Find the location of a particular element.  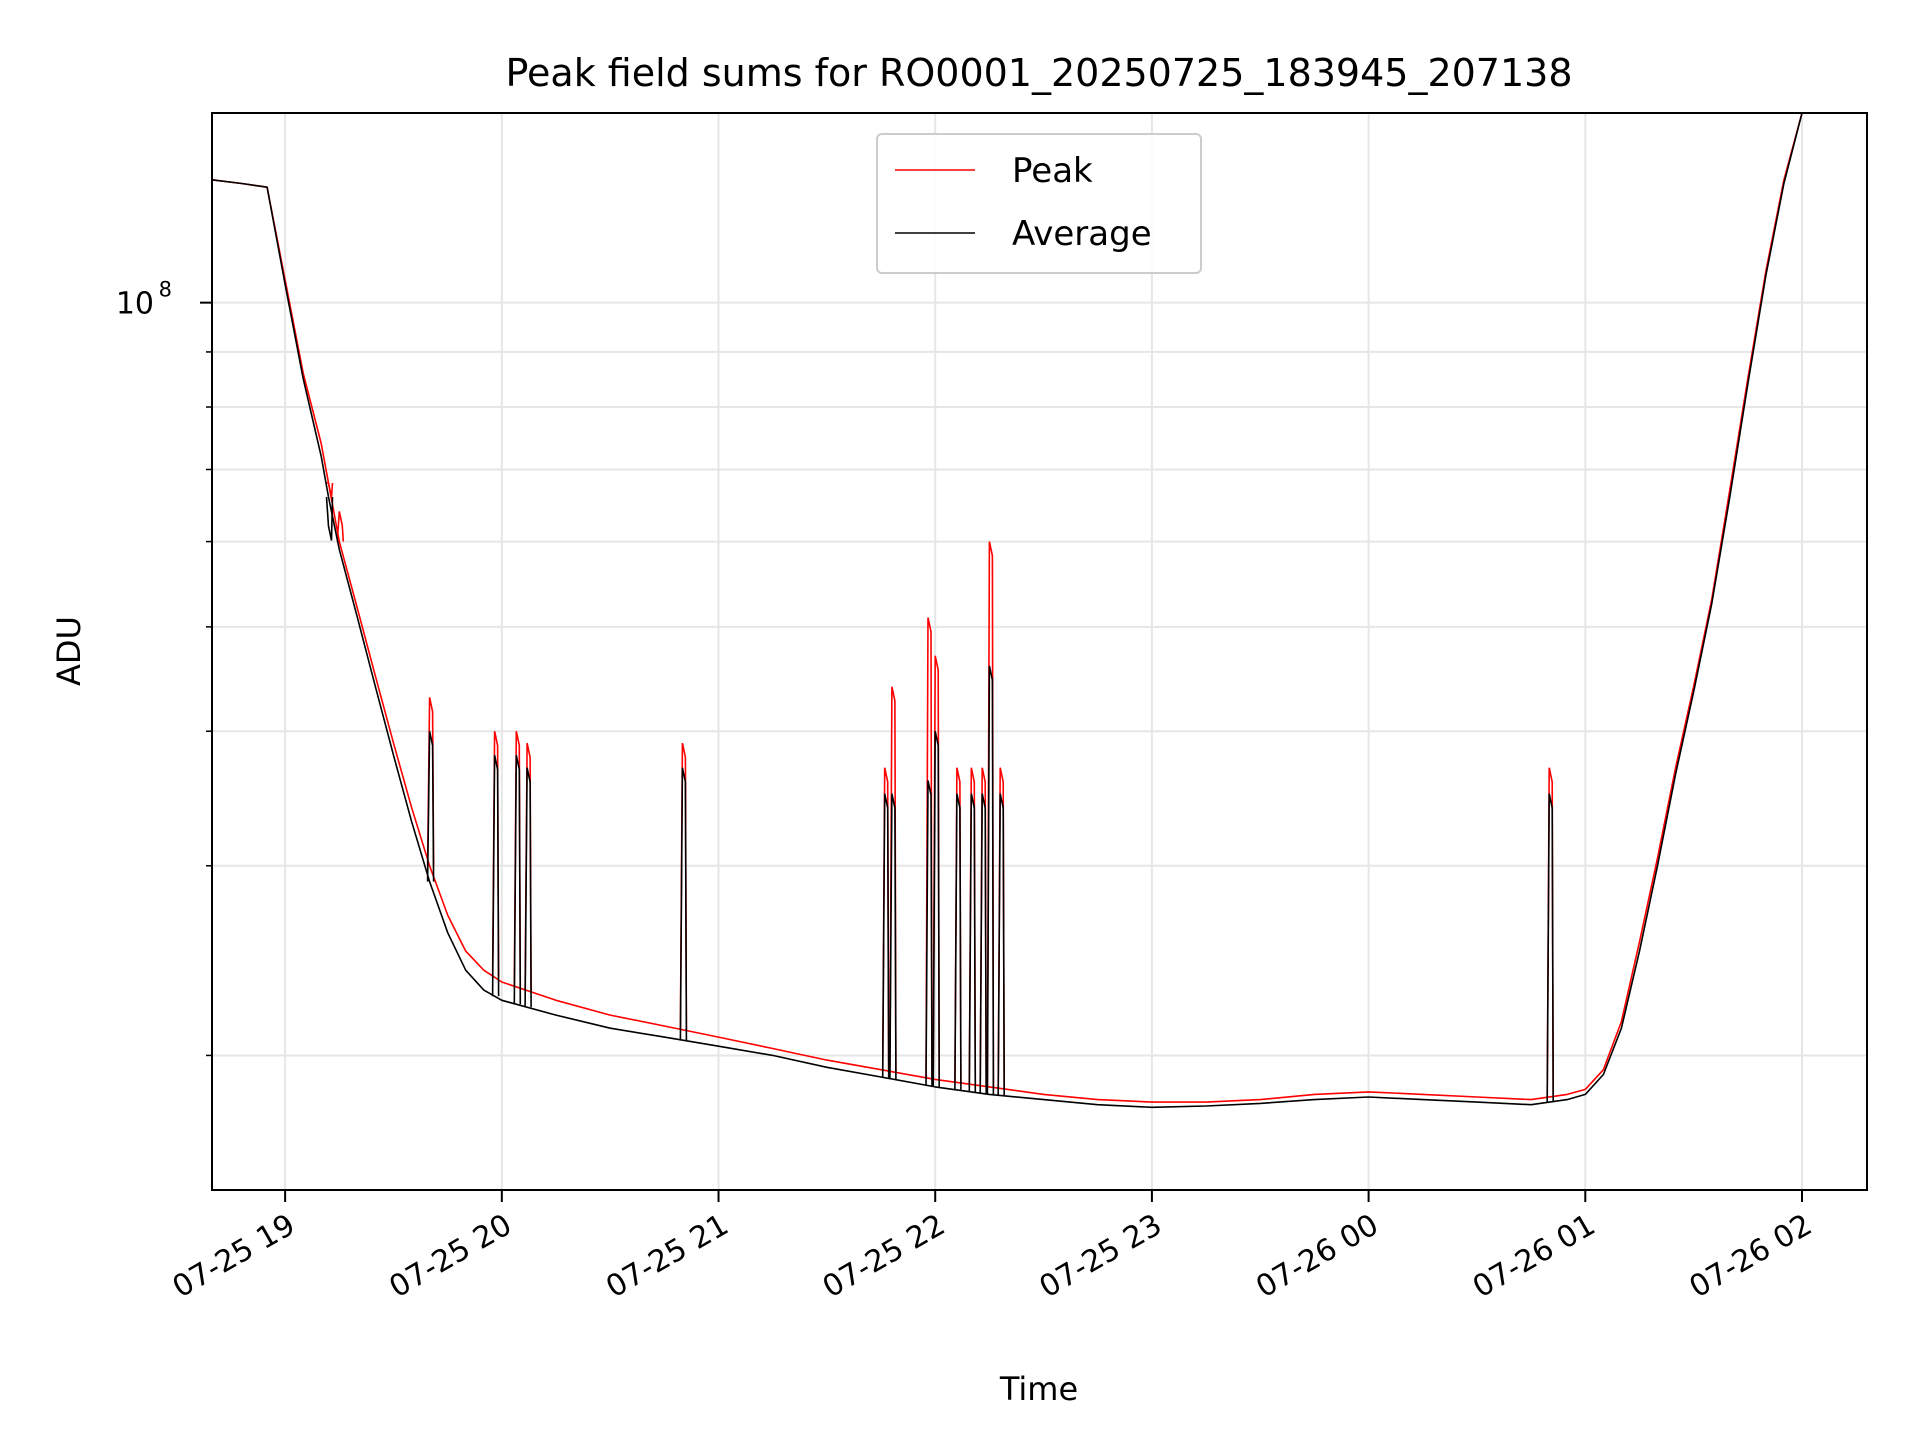

y-tick-label-exponent: 8 is located at coordinates (165, 290).